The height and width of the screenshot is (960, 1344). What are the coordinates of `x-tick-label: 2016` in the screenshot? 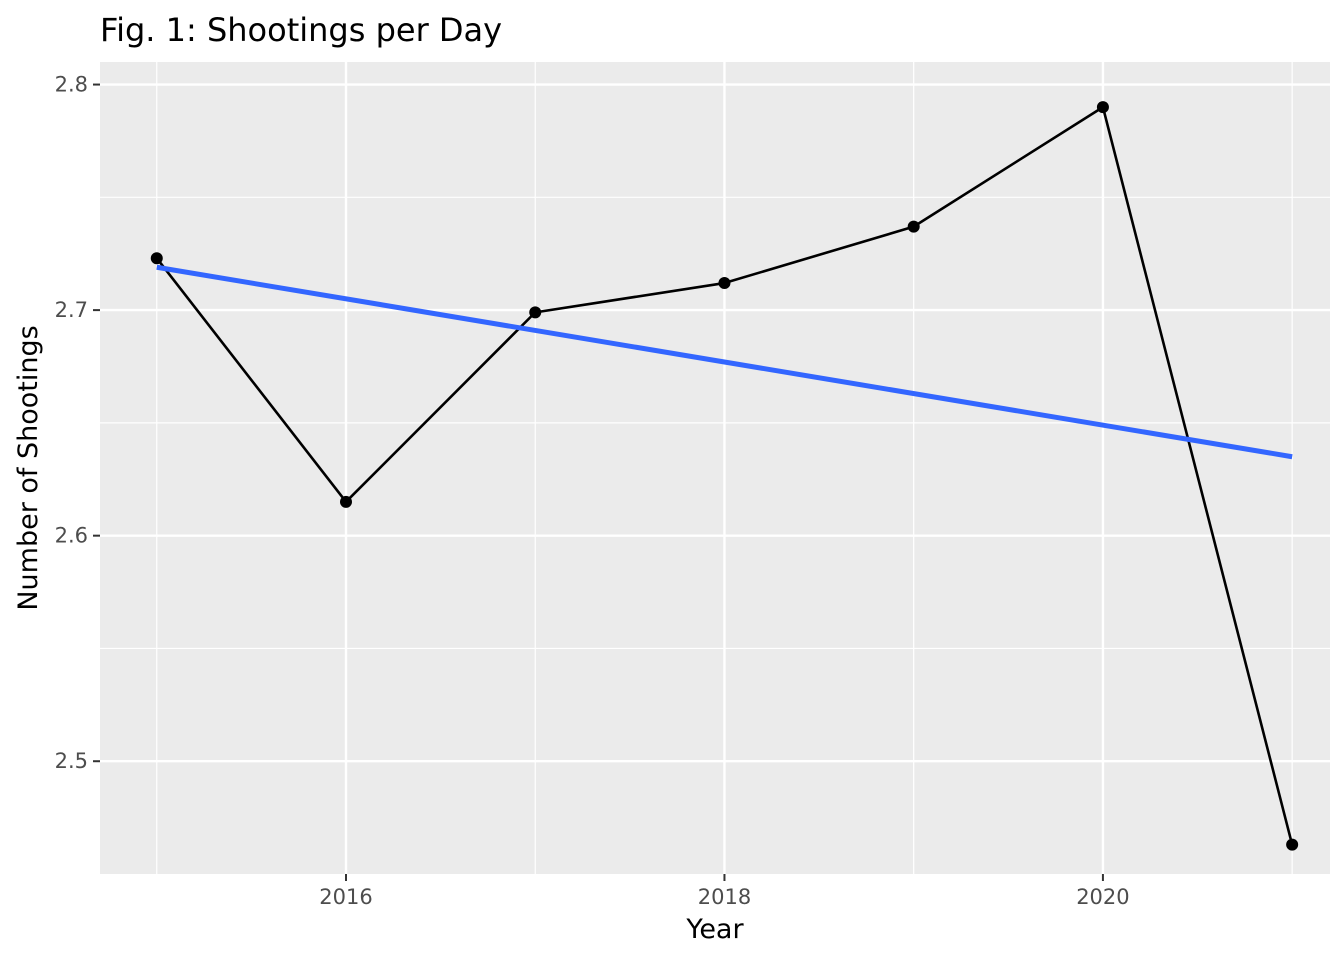 It's located at (345, 897).